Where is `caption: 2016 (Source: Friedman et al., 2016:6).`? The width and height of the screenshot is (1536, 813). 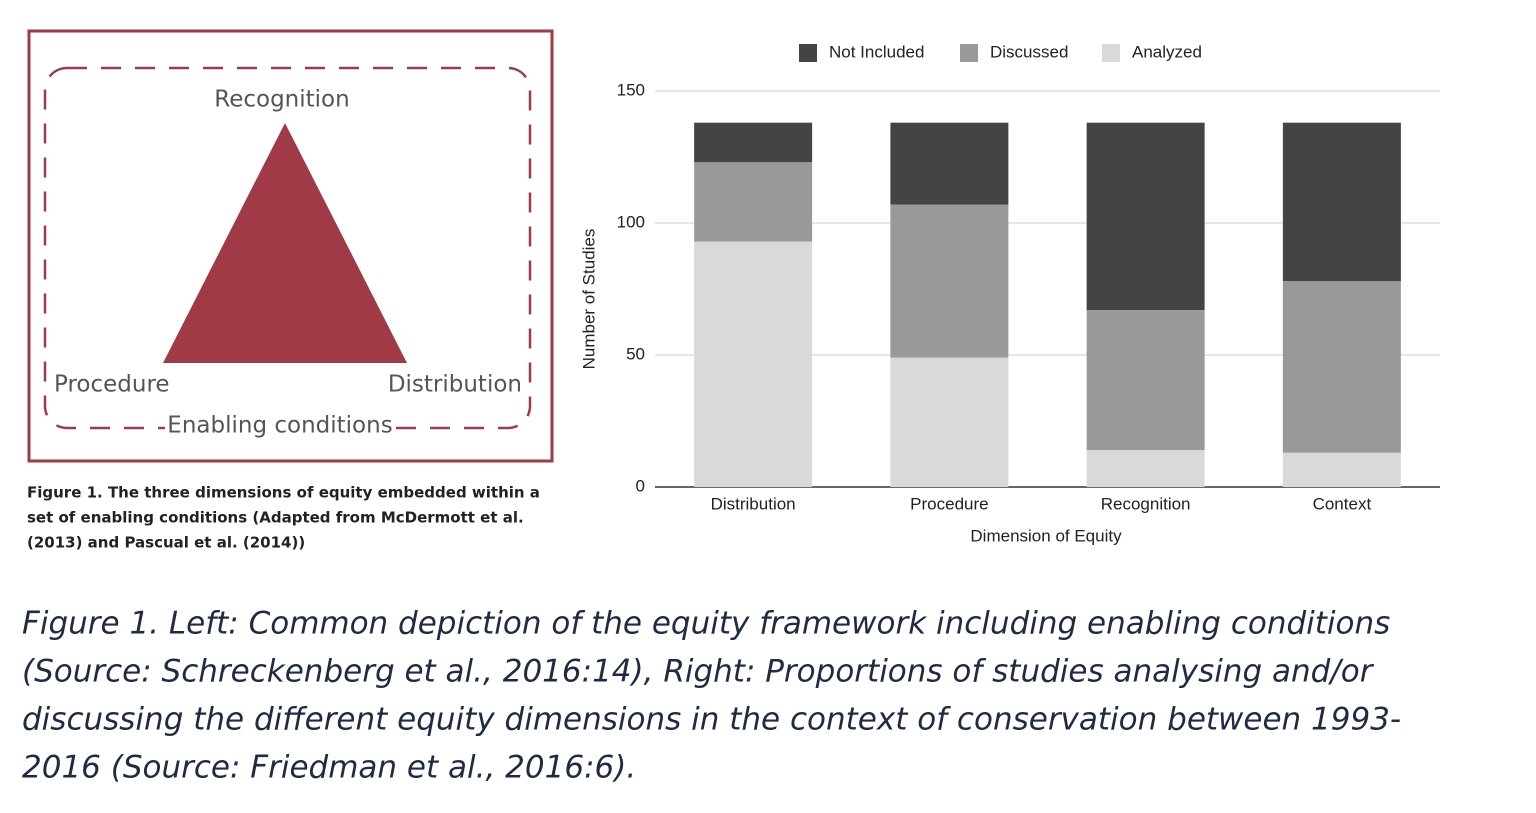 caption: 2016 (Source: Friedman et al., 2016:6). is located at coordinates (329, 768).